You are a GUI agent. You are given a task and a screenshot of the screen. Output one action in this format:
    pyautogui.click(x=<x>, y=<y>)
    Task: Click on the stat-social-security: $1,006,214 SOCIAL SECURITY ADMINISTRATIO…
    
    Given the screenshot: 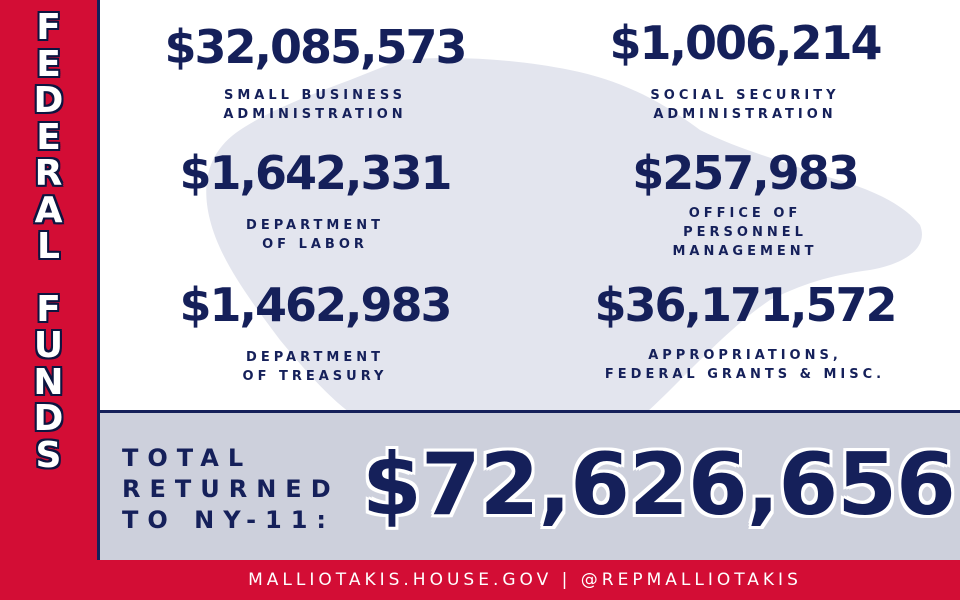 What is the action you would take?
    pyautogui.click(x=745, y=71)
    